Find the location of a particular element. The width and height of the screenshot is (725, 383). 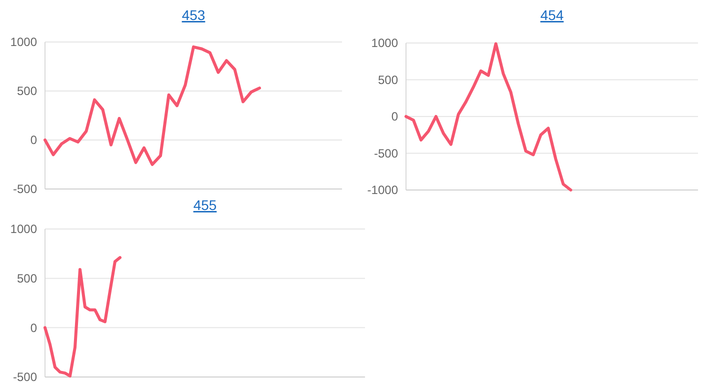

chart-title: 455 is located at coordinates (205, 205).